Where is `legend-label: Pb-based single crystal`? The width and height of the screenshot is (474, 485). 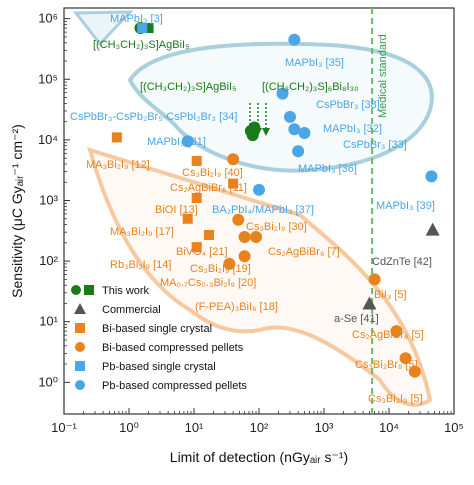
legend-label: Pb-based single crystal is located at coordinates (159, 367).